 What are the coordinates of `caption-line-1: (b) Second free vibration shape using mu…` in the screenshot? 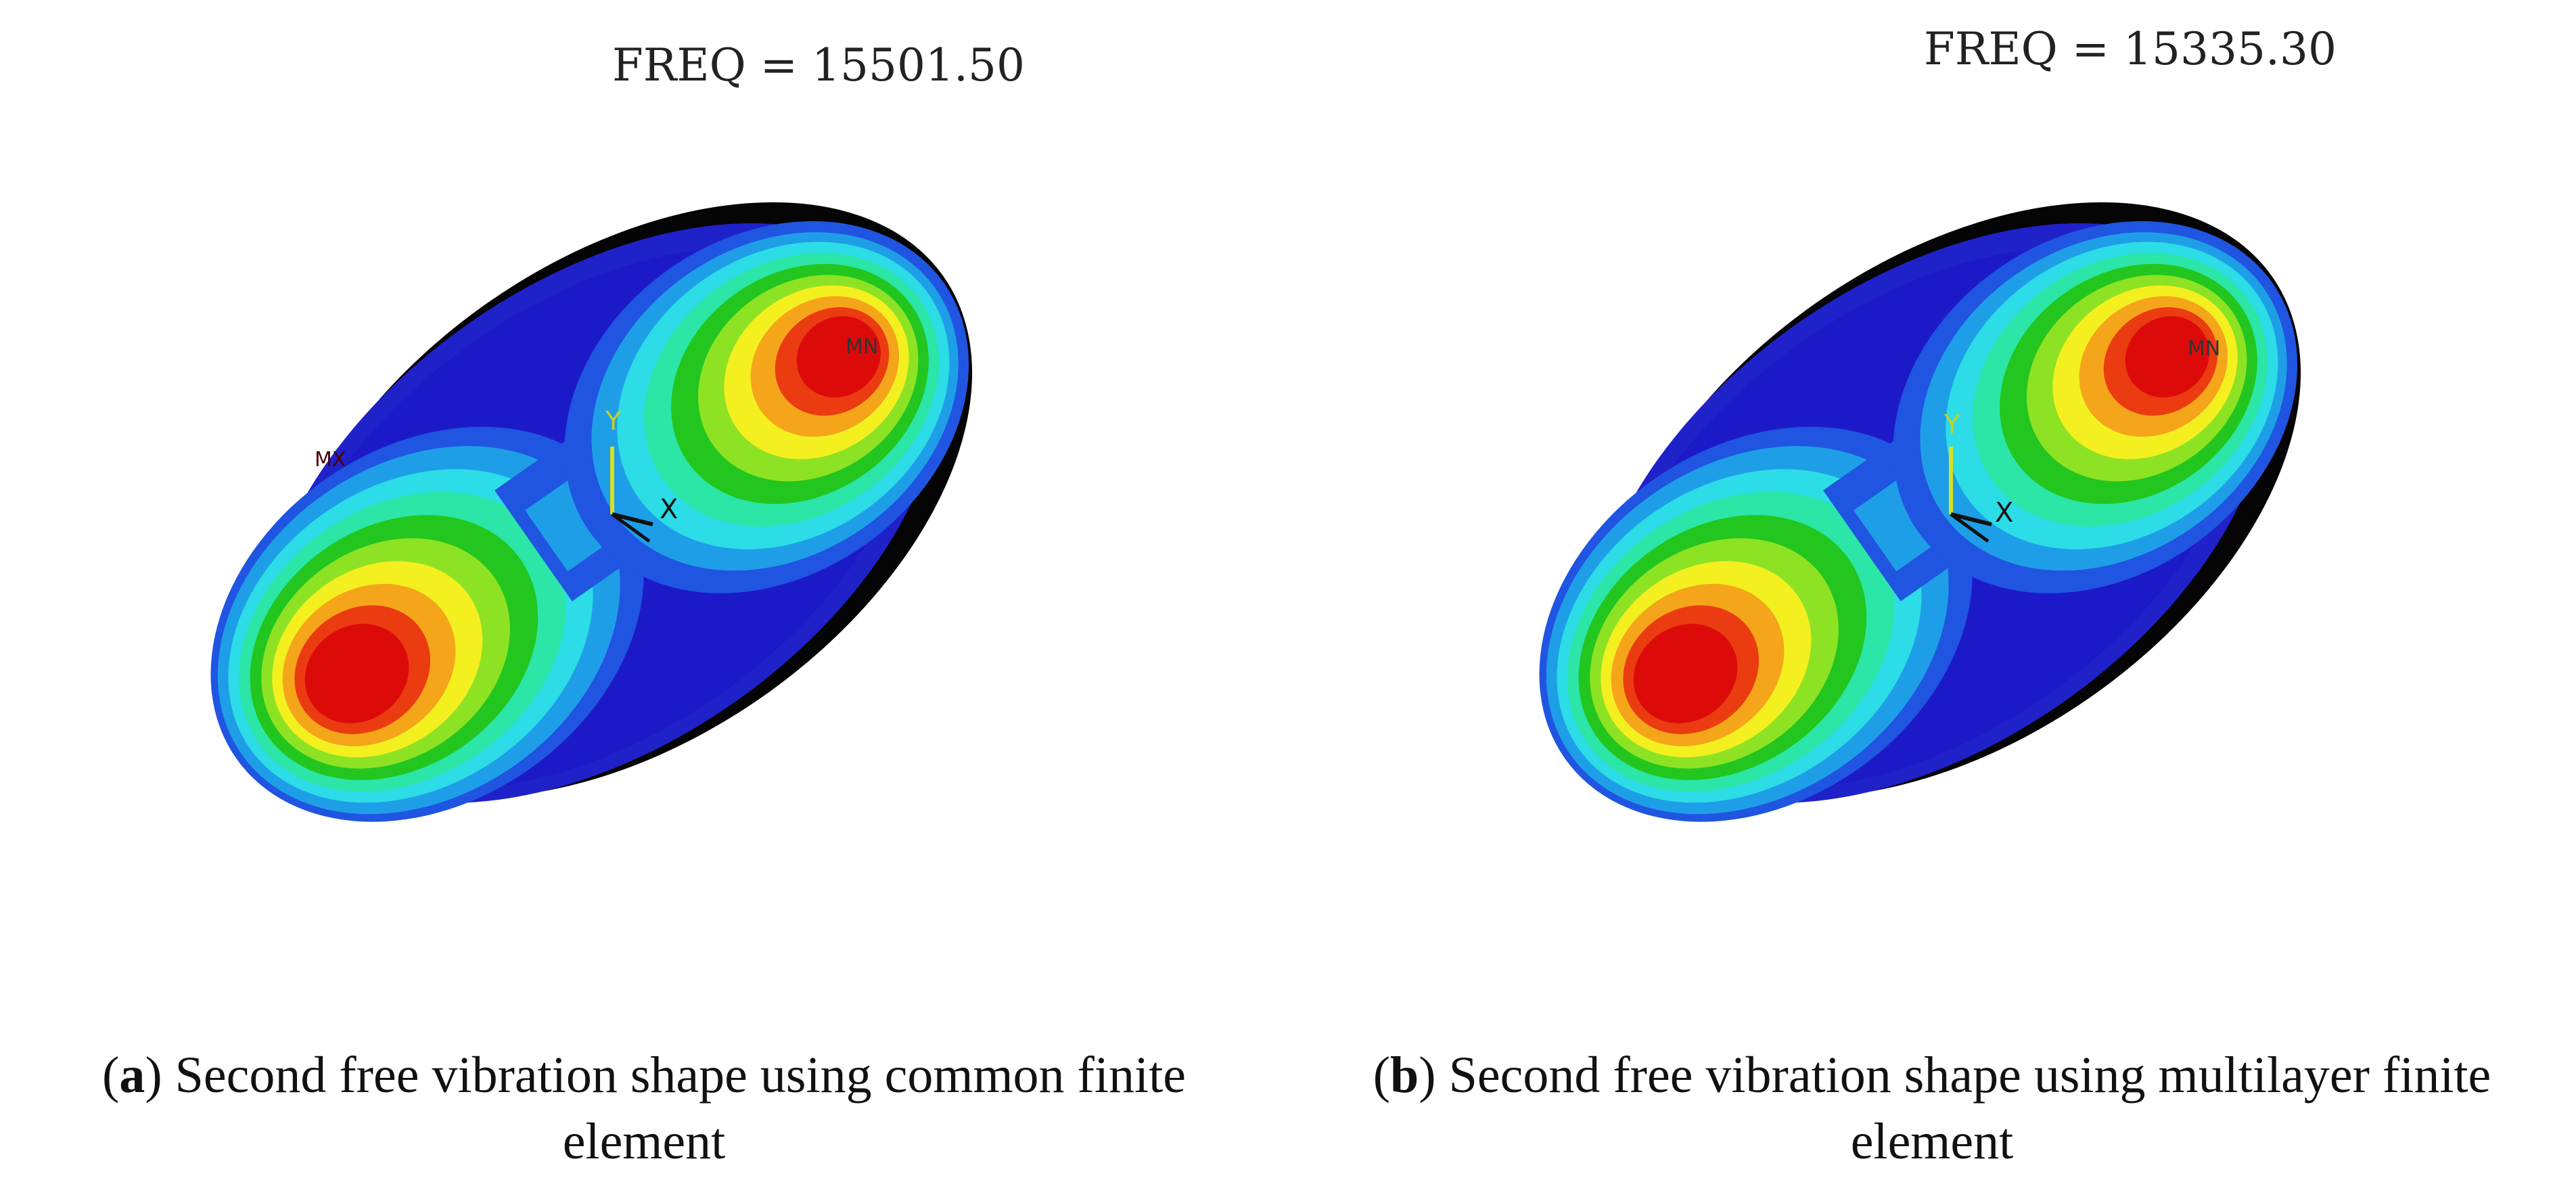 It's located at (1932, 1075).